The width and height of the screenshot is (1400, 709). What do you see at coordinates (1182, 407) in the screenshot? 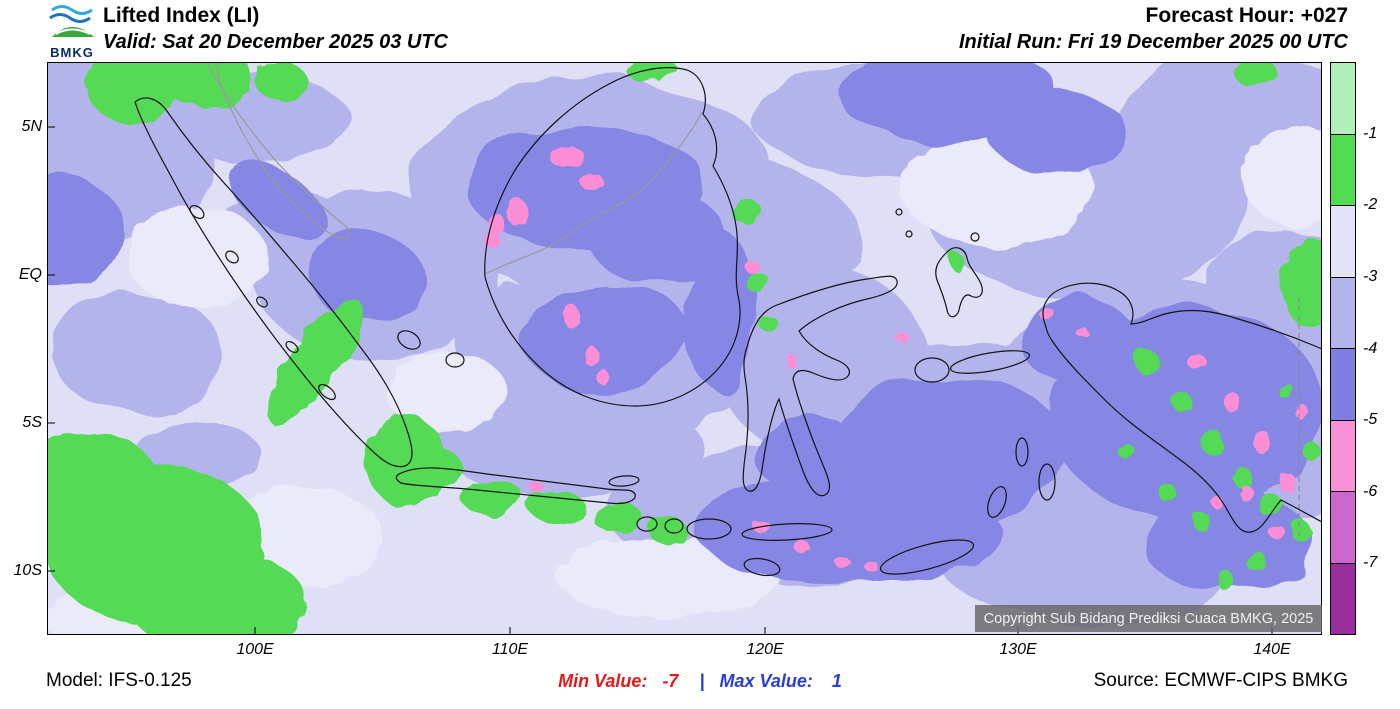
I see `coastline-papua` at bounding box center [1182, 407].